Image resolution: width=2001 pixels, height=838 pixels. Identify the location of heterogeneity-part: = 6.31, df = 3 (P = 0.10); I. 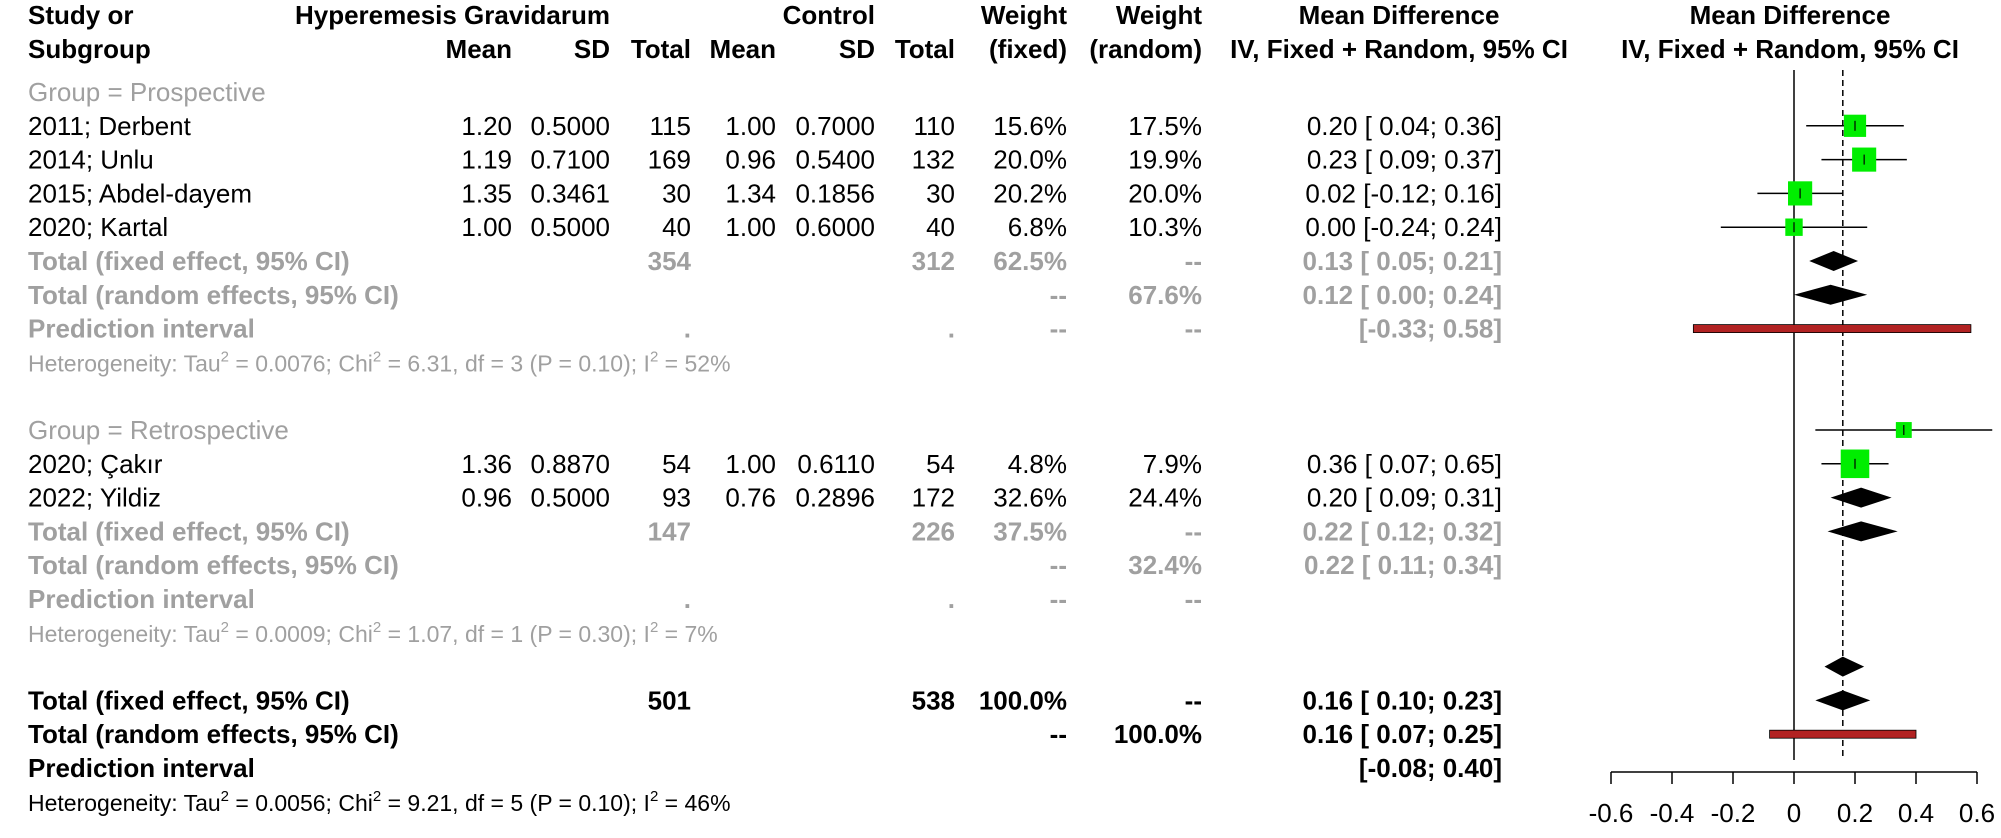
(515, 363).